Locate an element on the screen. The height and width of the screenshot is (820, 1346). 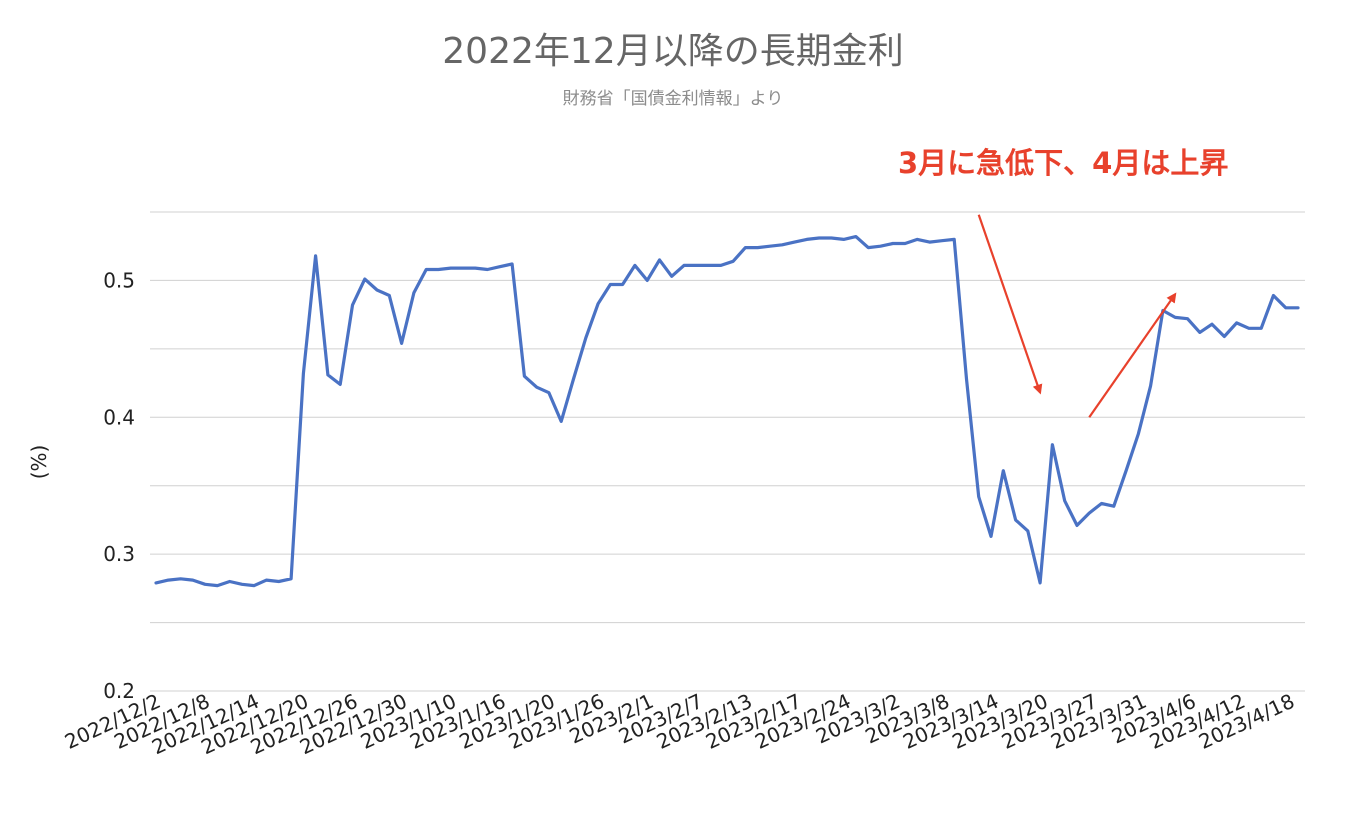
chart-subtitle: 財務省「国債金利情報」より is located at coordinates (673, 99).